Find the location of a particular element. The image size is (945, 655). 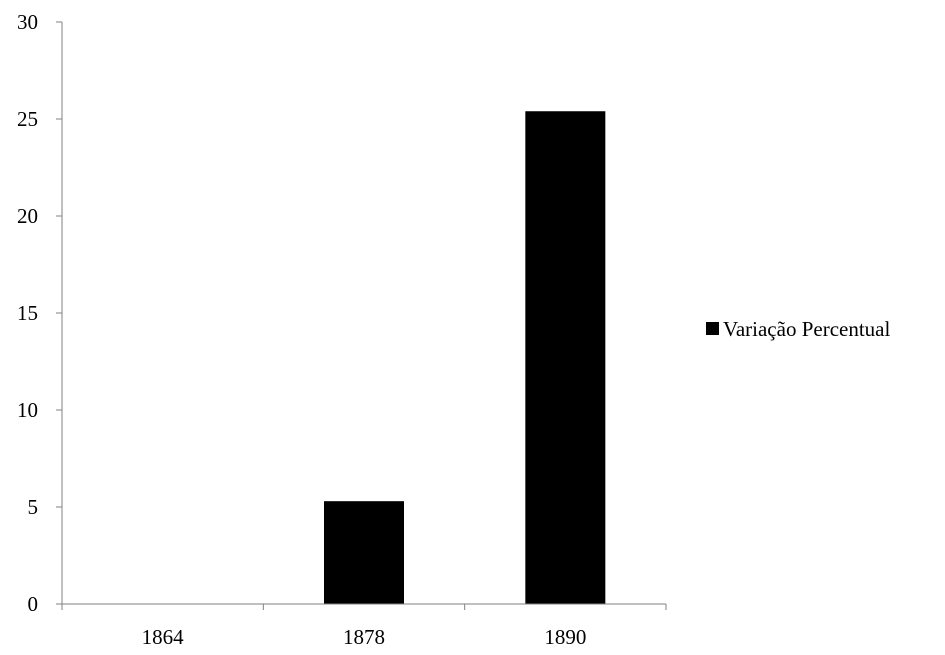

y-tick-label: 0 is located at coordinates (33, 604).